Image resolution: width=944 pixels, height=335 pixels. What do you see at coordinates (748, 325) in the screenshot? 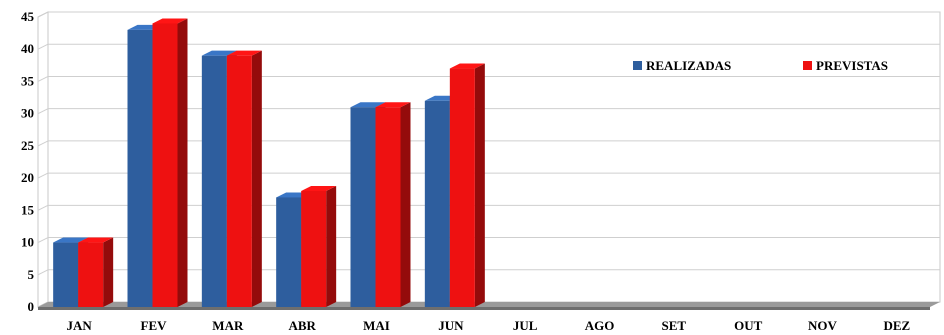
I see `x-tick-label: OUT` at bounding box center [748, 325].